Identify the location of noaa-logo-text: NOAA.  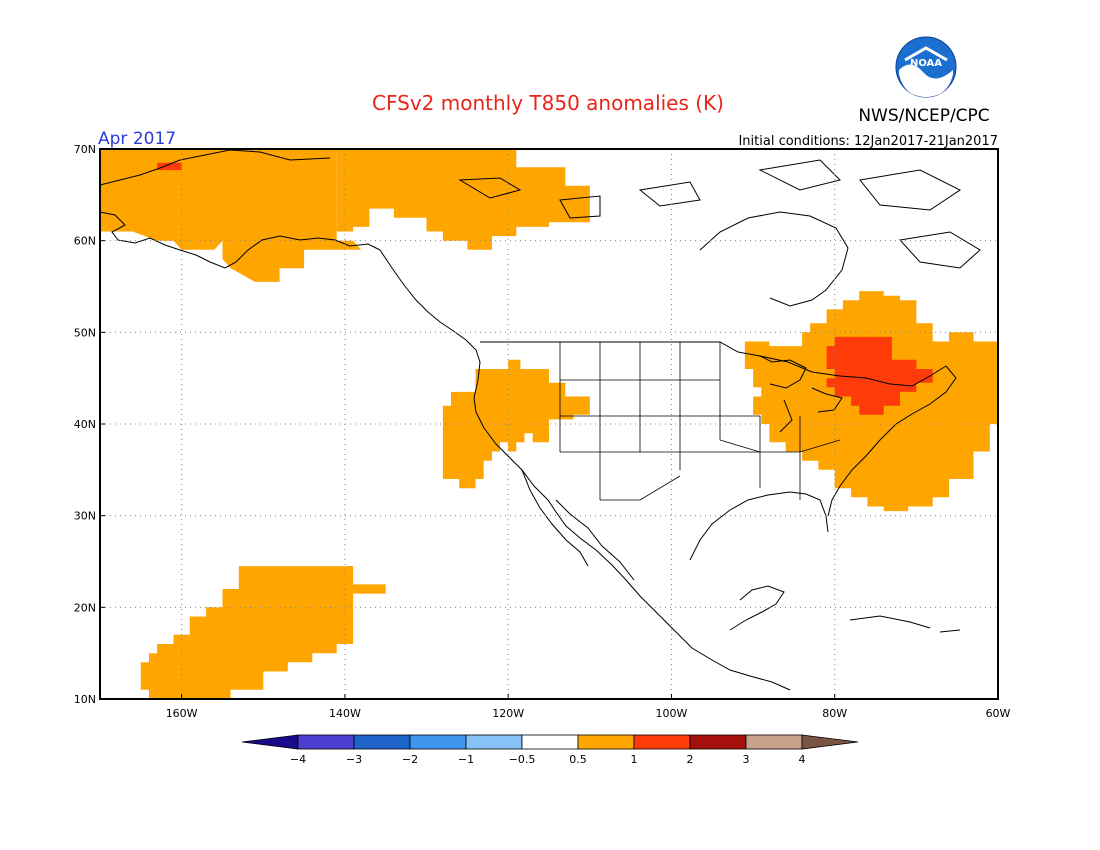
(926, 63).